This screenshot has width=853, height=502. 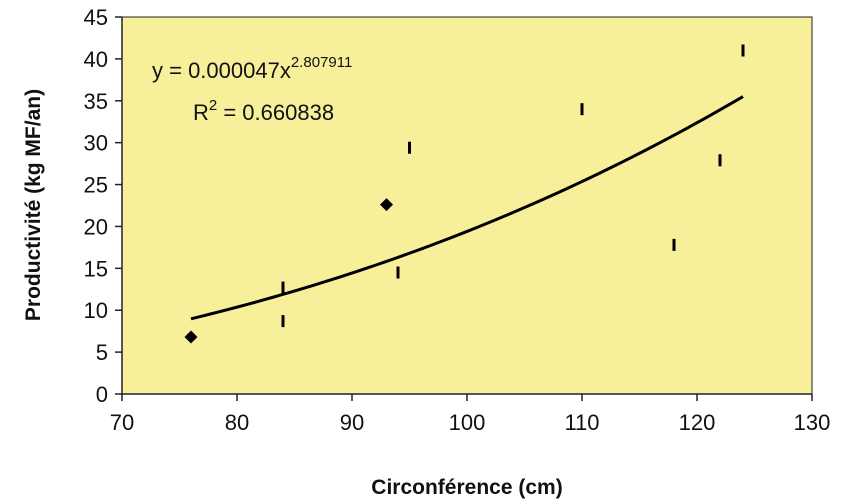 I want to click on x-tick-label: 90, so click(x=352, y=422).